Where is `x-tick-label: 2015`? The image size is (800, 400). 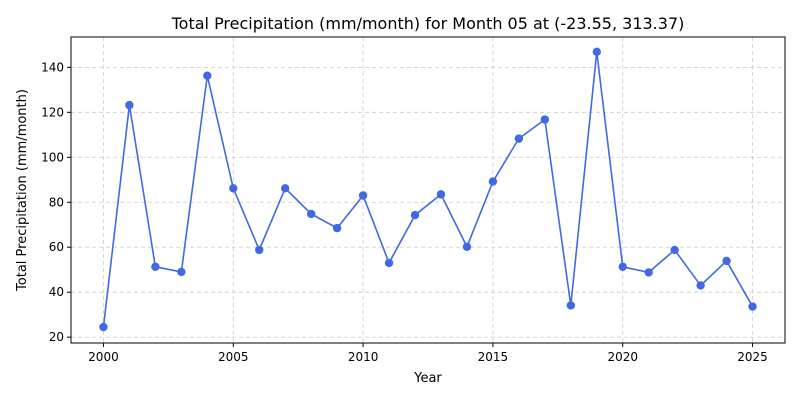 x-tick-label: 2015 is located at coordinates (493, 357).